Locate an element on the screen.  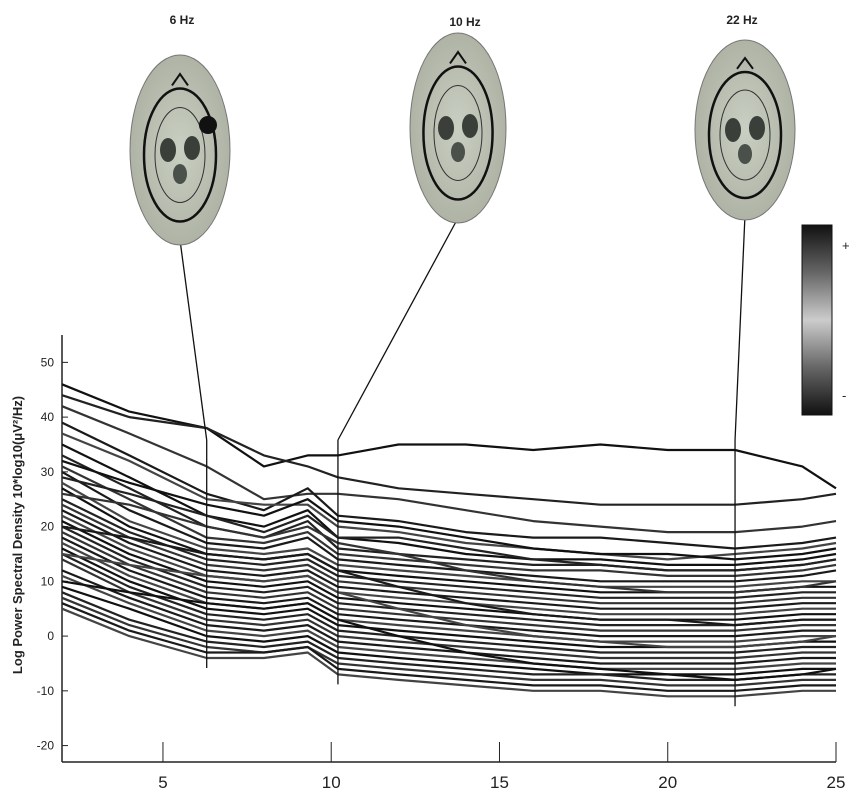
x-tick-label: 20 is located at coordinates (667, 782).